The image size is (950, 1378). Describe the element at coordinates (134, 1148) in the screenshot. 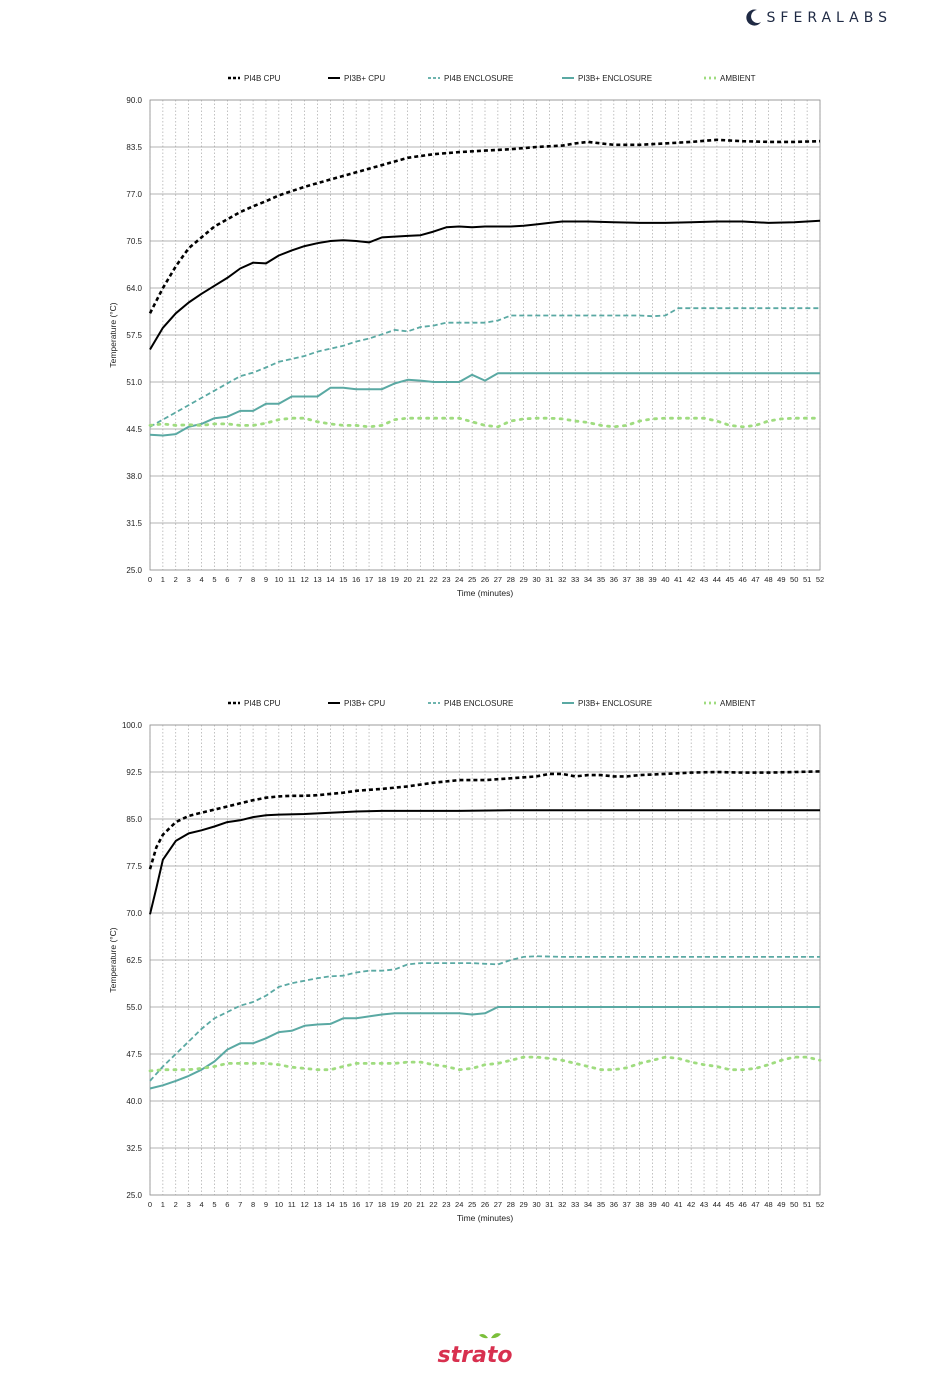

I see `y-tick-label: 32.5` at that location.